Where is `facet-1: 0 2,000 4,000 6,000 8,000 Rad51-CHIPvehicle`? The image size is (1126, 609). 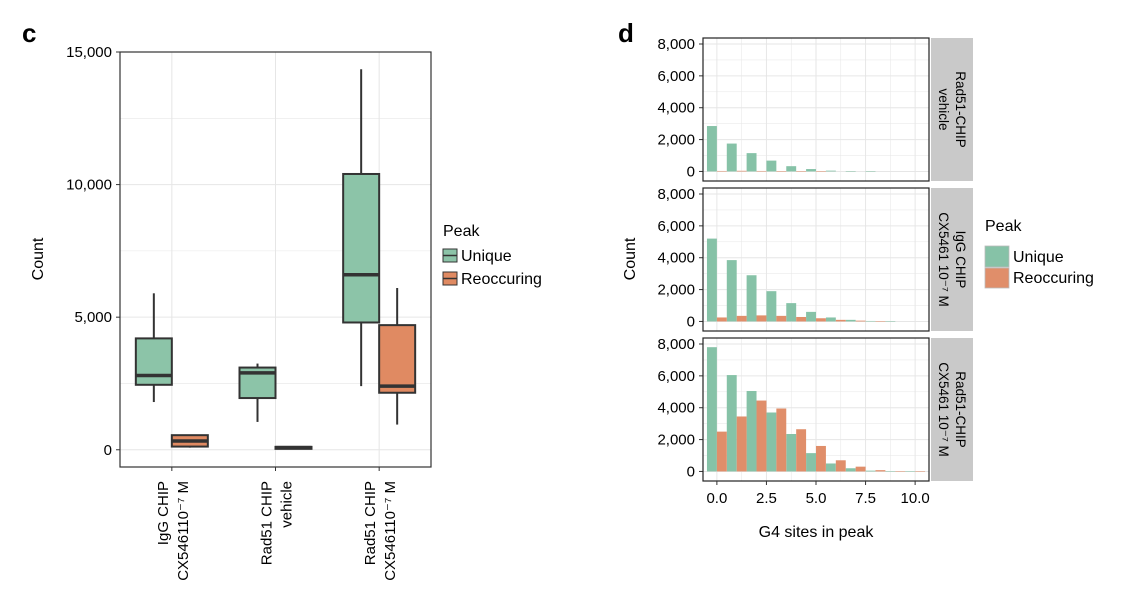 facet-1: 0 2,000 4,000 6,000 8,000 Rad51-CHIPvehicle is located at coordinates (815, 109).